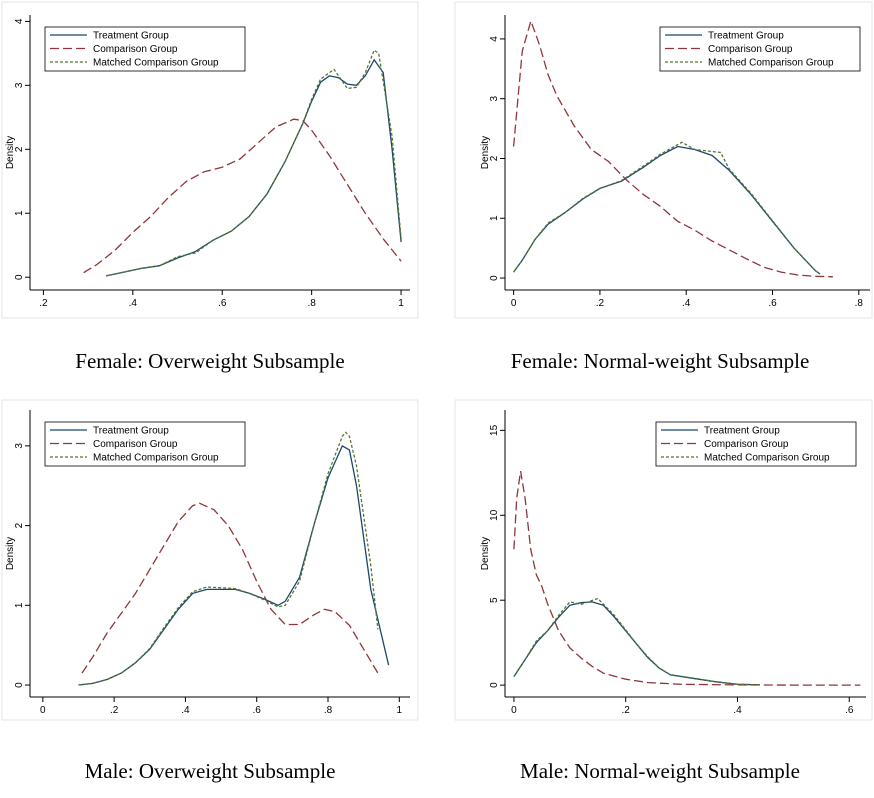  I want to click on chart-title: Female: Normal-weight Subsample, so click(660, 361).